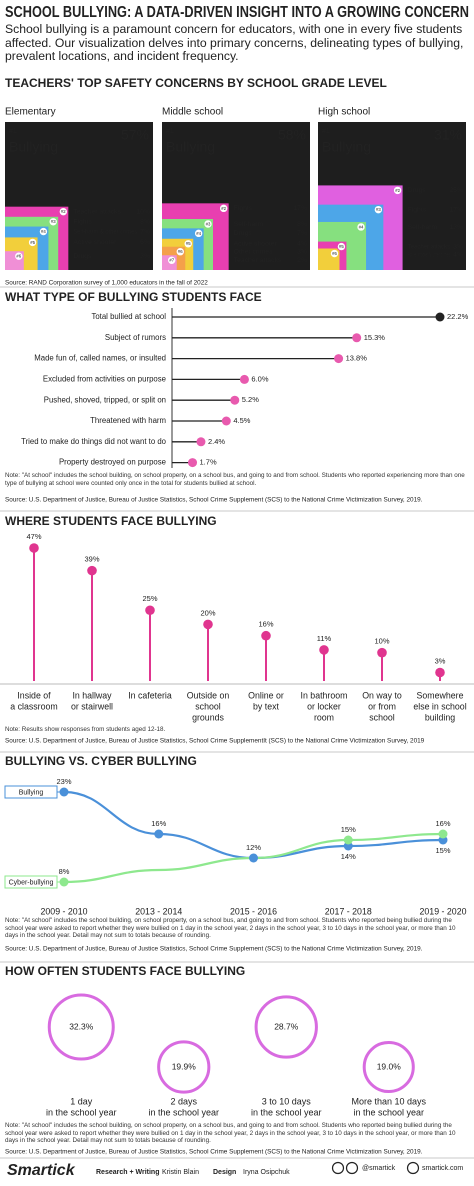 This screenshot has width=474, height=1186. Describe the element at coordinates (208, 695) in the screenshot. I see `category-label: Outside on` at that location.